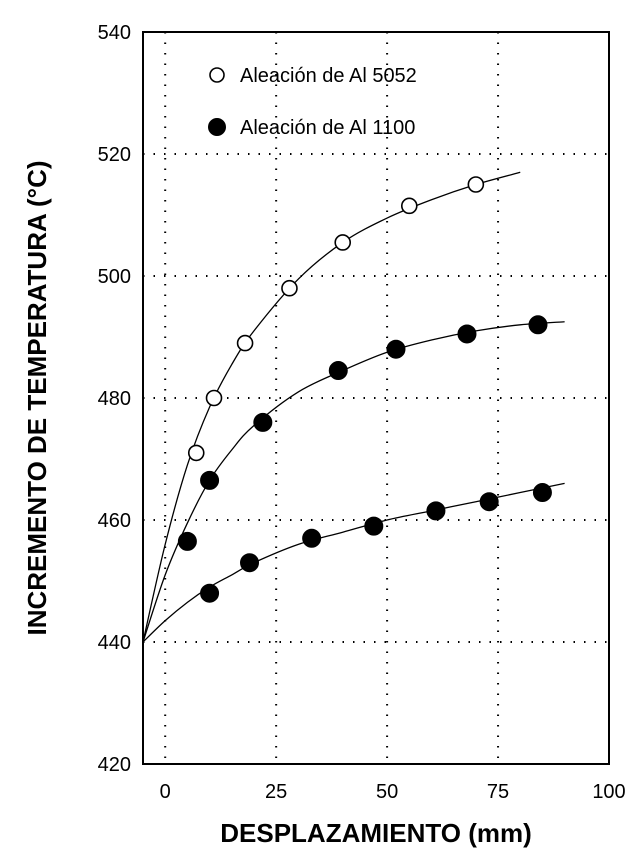  I want to click on y-tick-label: 520, so click(114, 155).